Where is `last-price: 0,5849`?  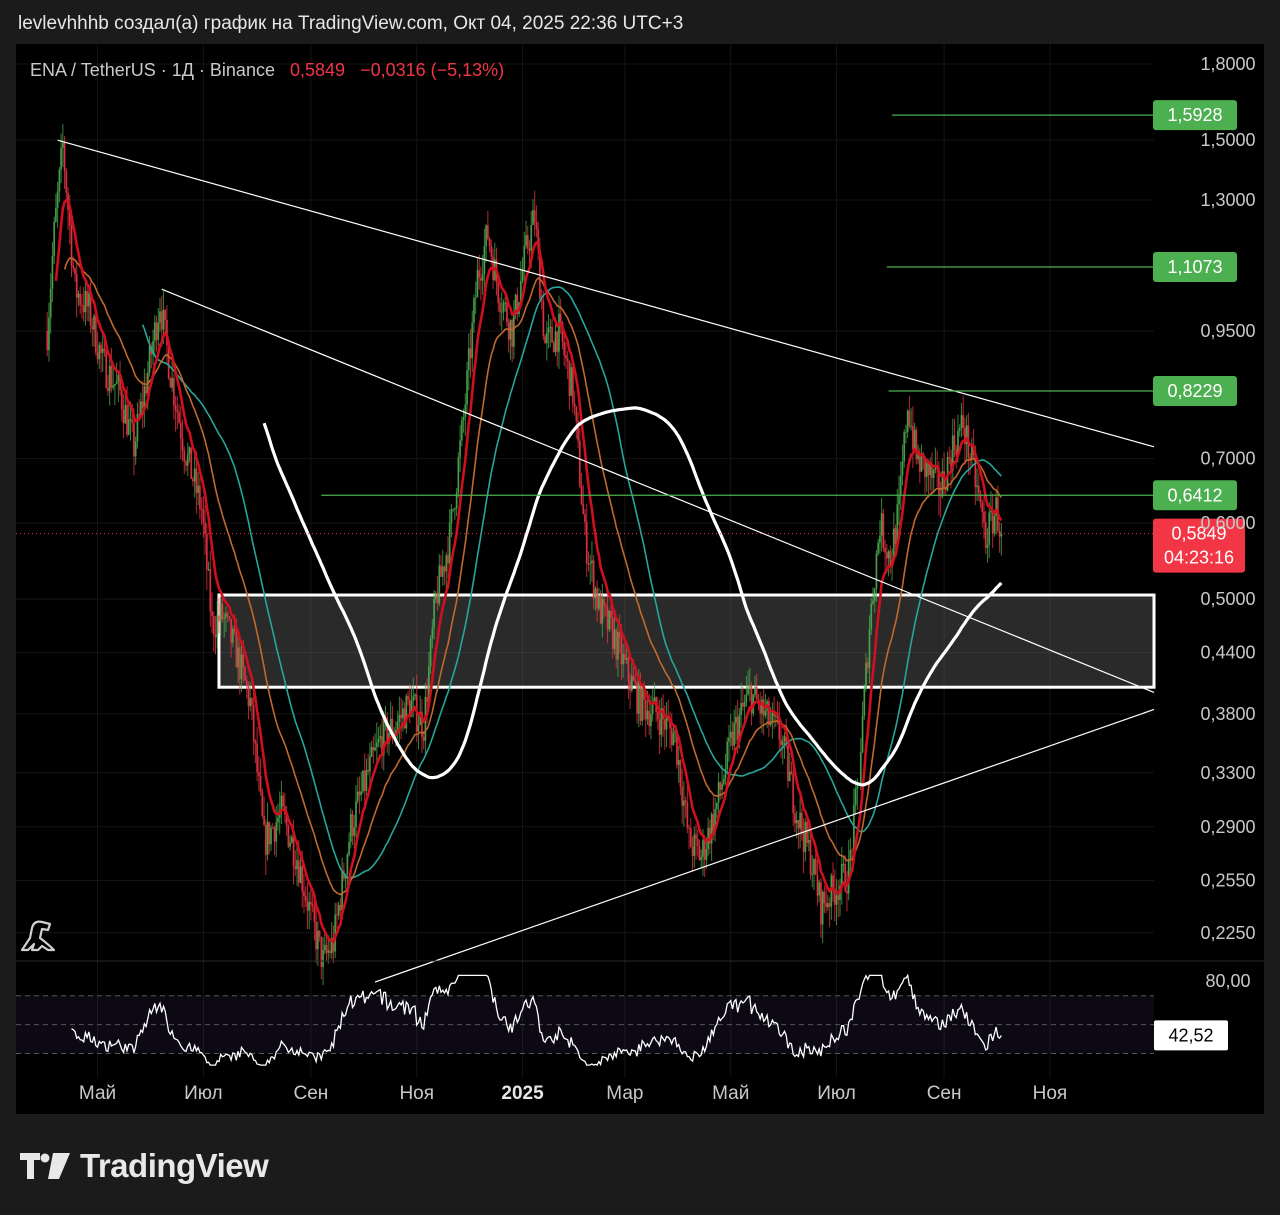
last-price: 0,5849 is located at coordinates (317, 70).